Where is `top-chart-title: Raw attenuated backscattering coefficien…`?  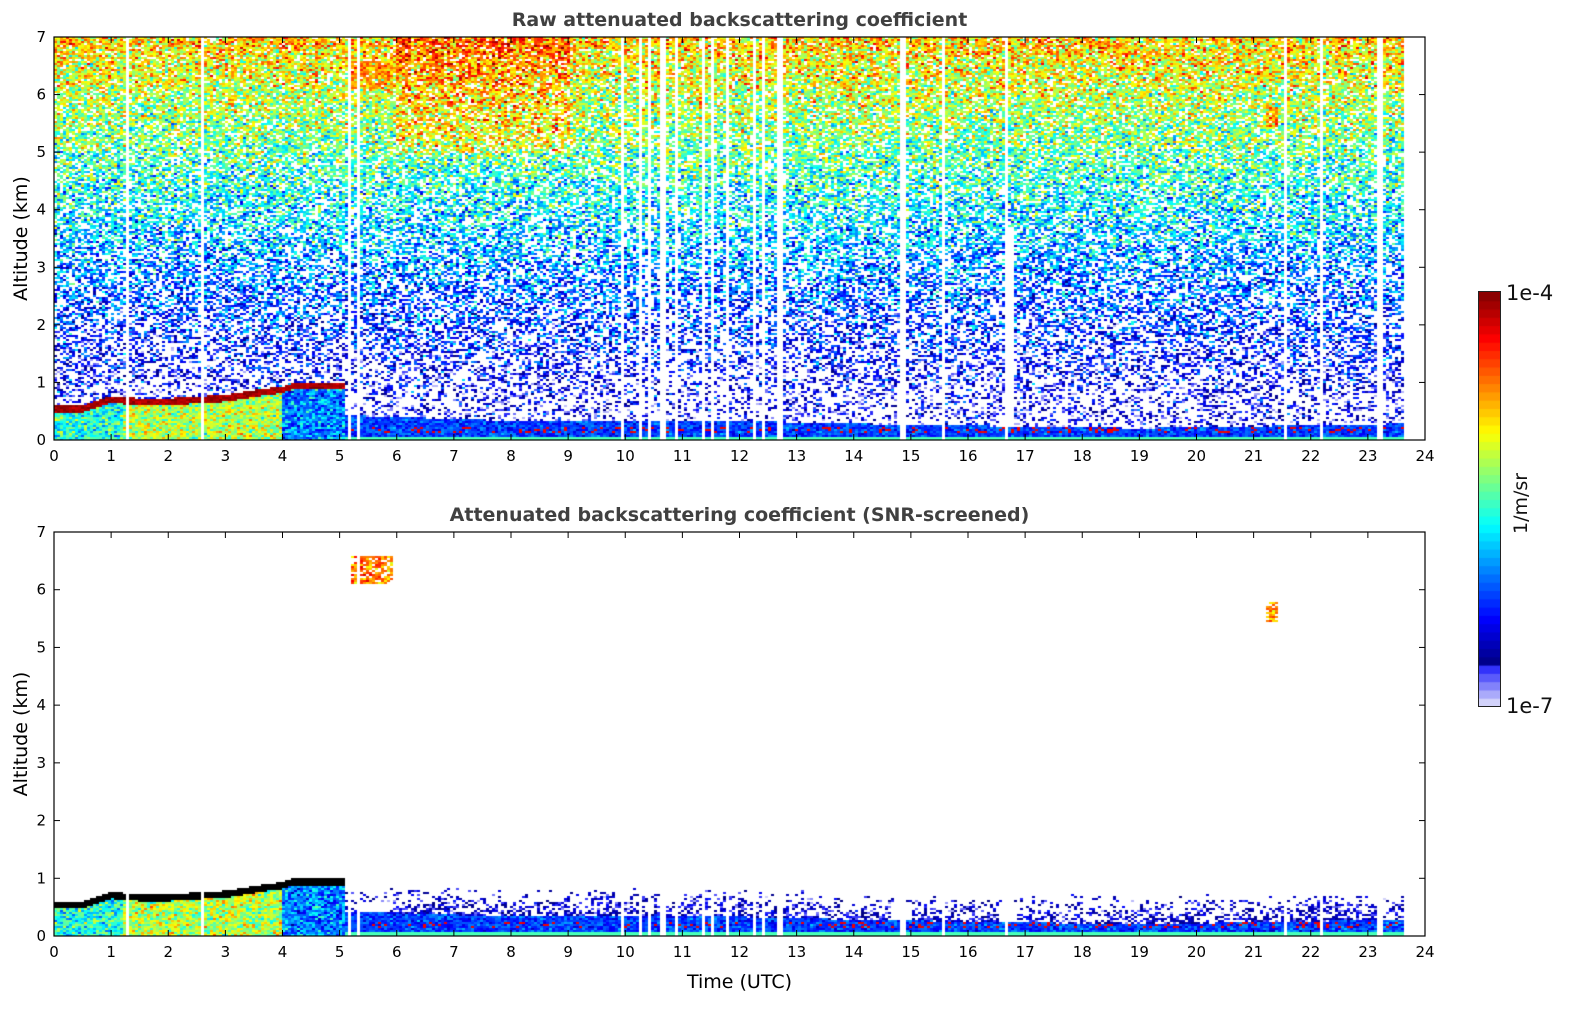
top-chart-title: Raw attenuated backscattering coefficien… is located at coordinates (739, 20).